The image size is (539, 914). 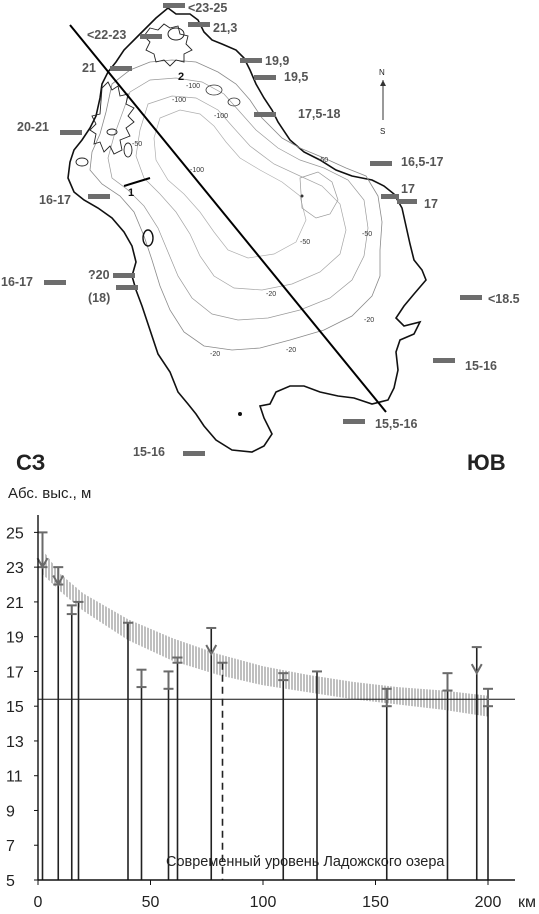 What do you see at coordinates (396, 424) in the screenshot?
I see `level-label: 15,5-16` at bounding box center [396, 424].